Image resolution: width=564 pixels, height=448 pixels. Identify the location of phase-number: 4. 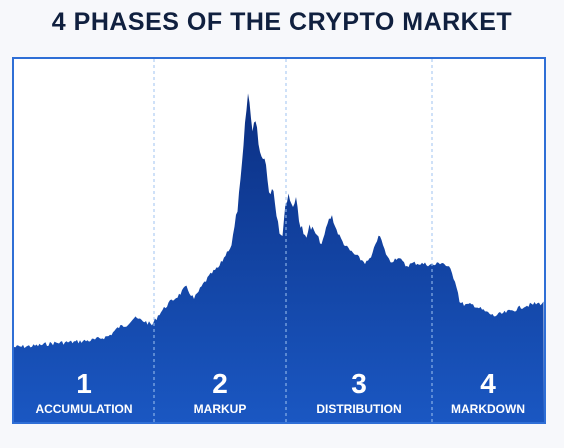
(488, 383).